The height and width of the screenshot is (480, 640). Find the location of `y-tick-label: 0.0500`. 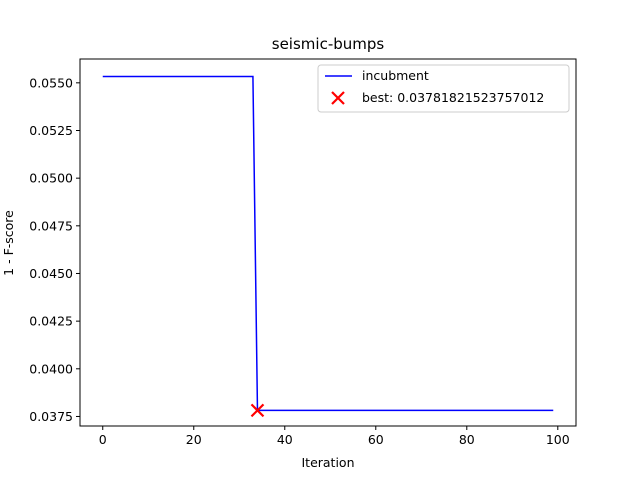

y-tick-label: 0.0500 is located at coordinates (51, 178).